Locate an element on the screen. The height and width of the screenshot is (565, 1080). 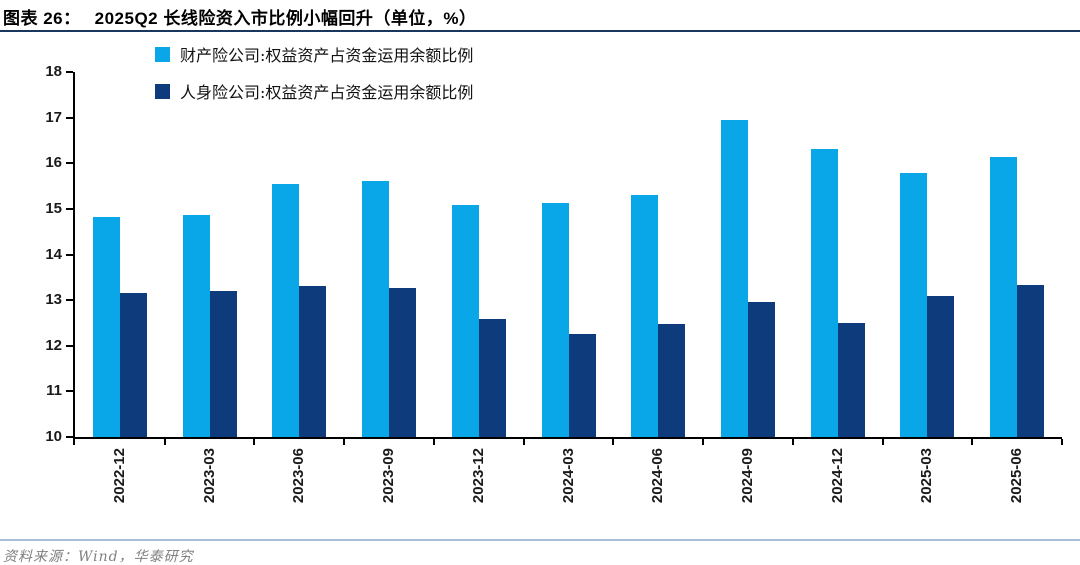
chart-legend: 财产险公司:权益资产占资金运用余额比例 人身险公司:权益资产占资金运用余额比例 is located at coordinates (314, 72).